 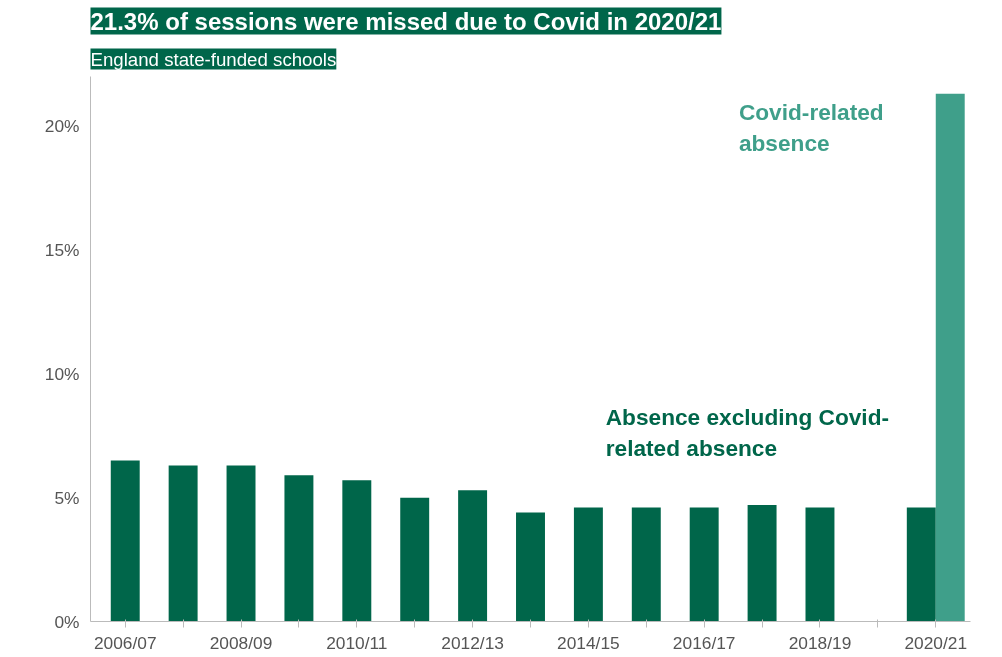 What do you see at coordinates (588, 642) in the screenshot?
I see `x-tick-label: 2014/15` at bounding box center [588, 642].